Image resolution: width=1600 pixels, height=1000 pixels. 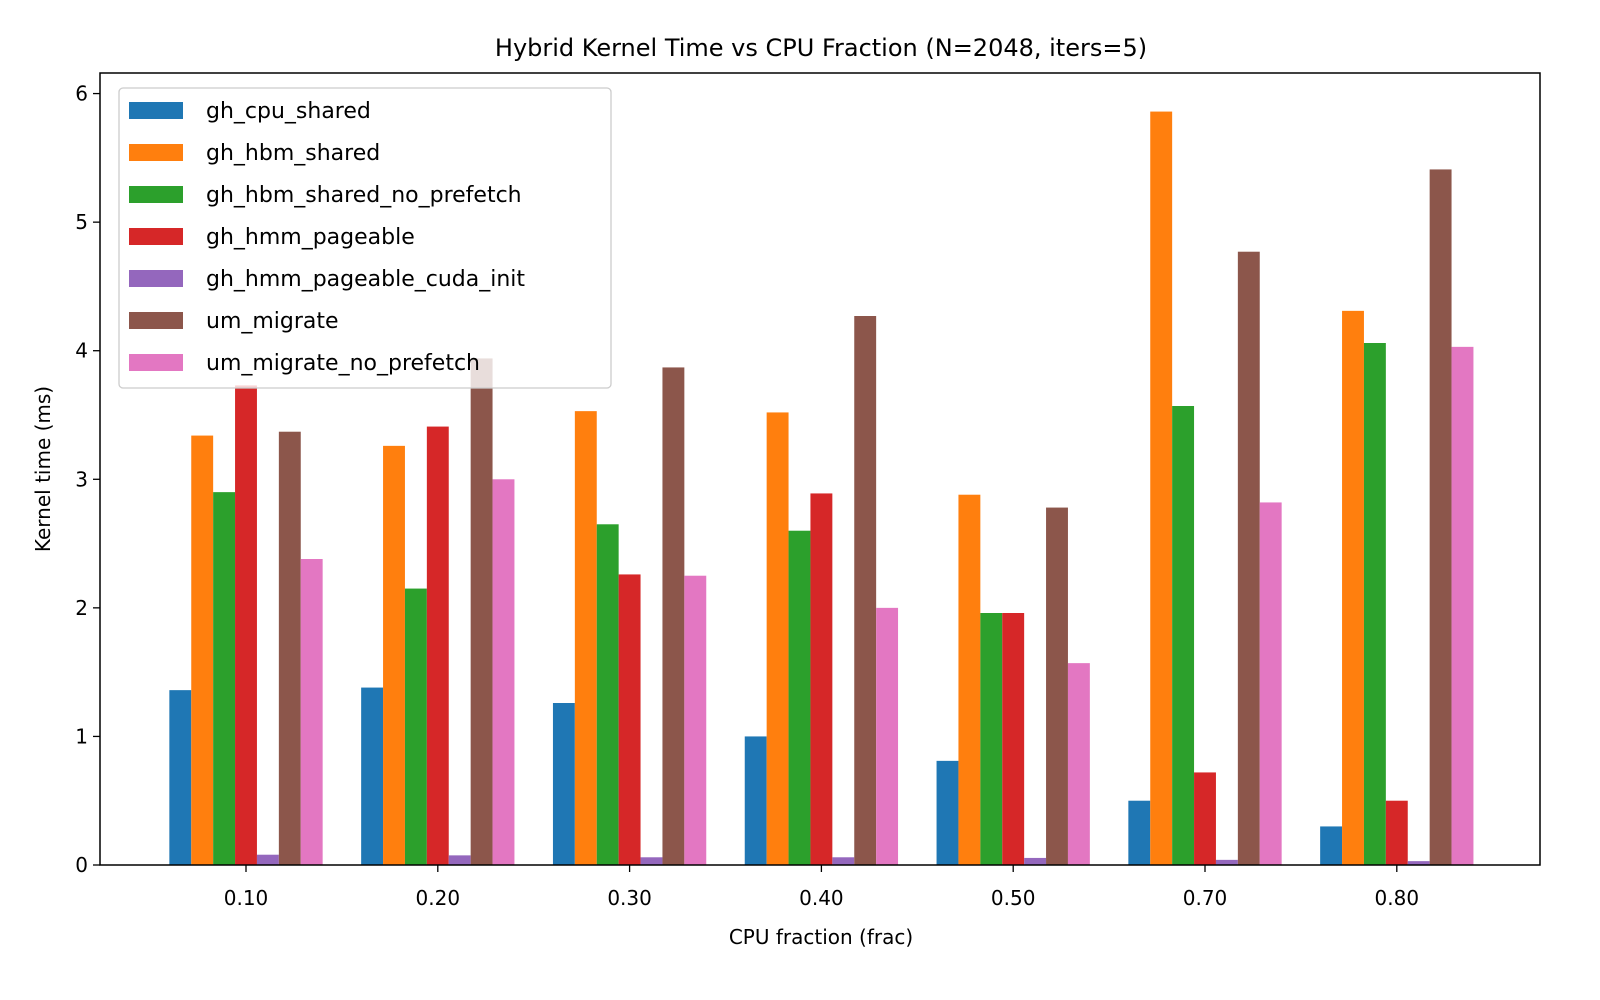 What do you see at coordinates (365, 279) in the screenshot?
I see `legend-label: gh_hmm_pageable_cuda_init` at bounding box center [365, 279].